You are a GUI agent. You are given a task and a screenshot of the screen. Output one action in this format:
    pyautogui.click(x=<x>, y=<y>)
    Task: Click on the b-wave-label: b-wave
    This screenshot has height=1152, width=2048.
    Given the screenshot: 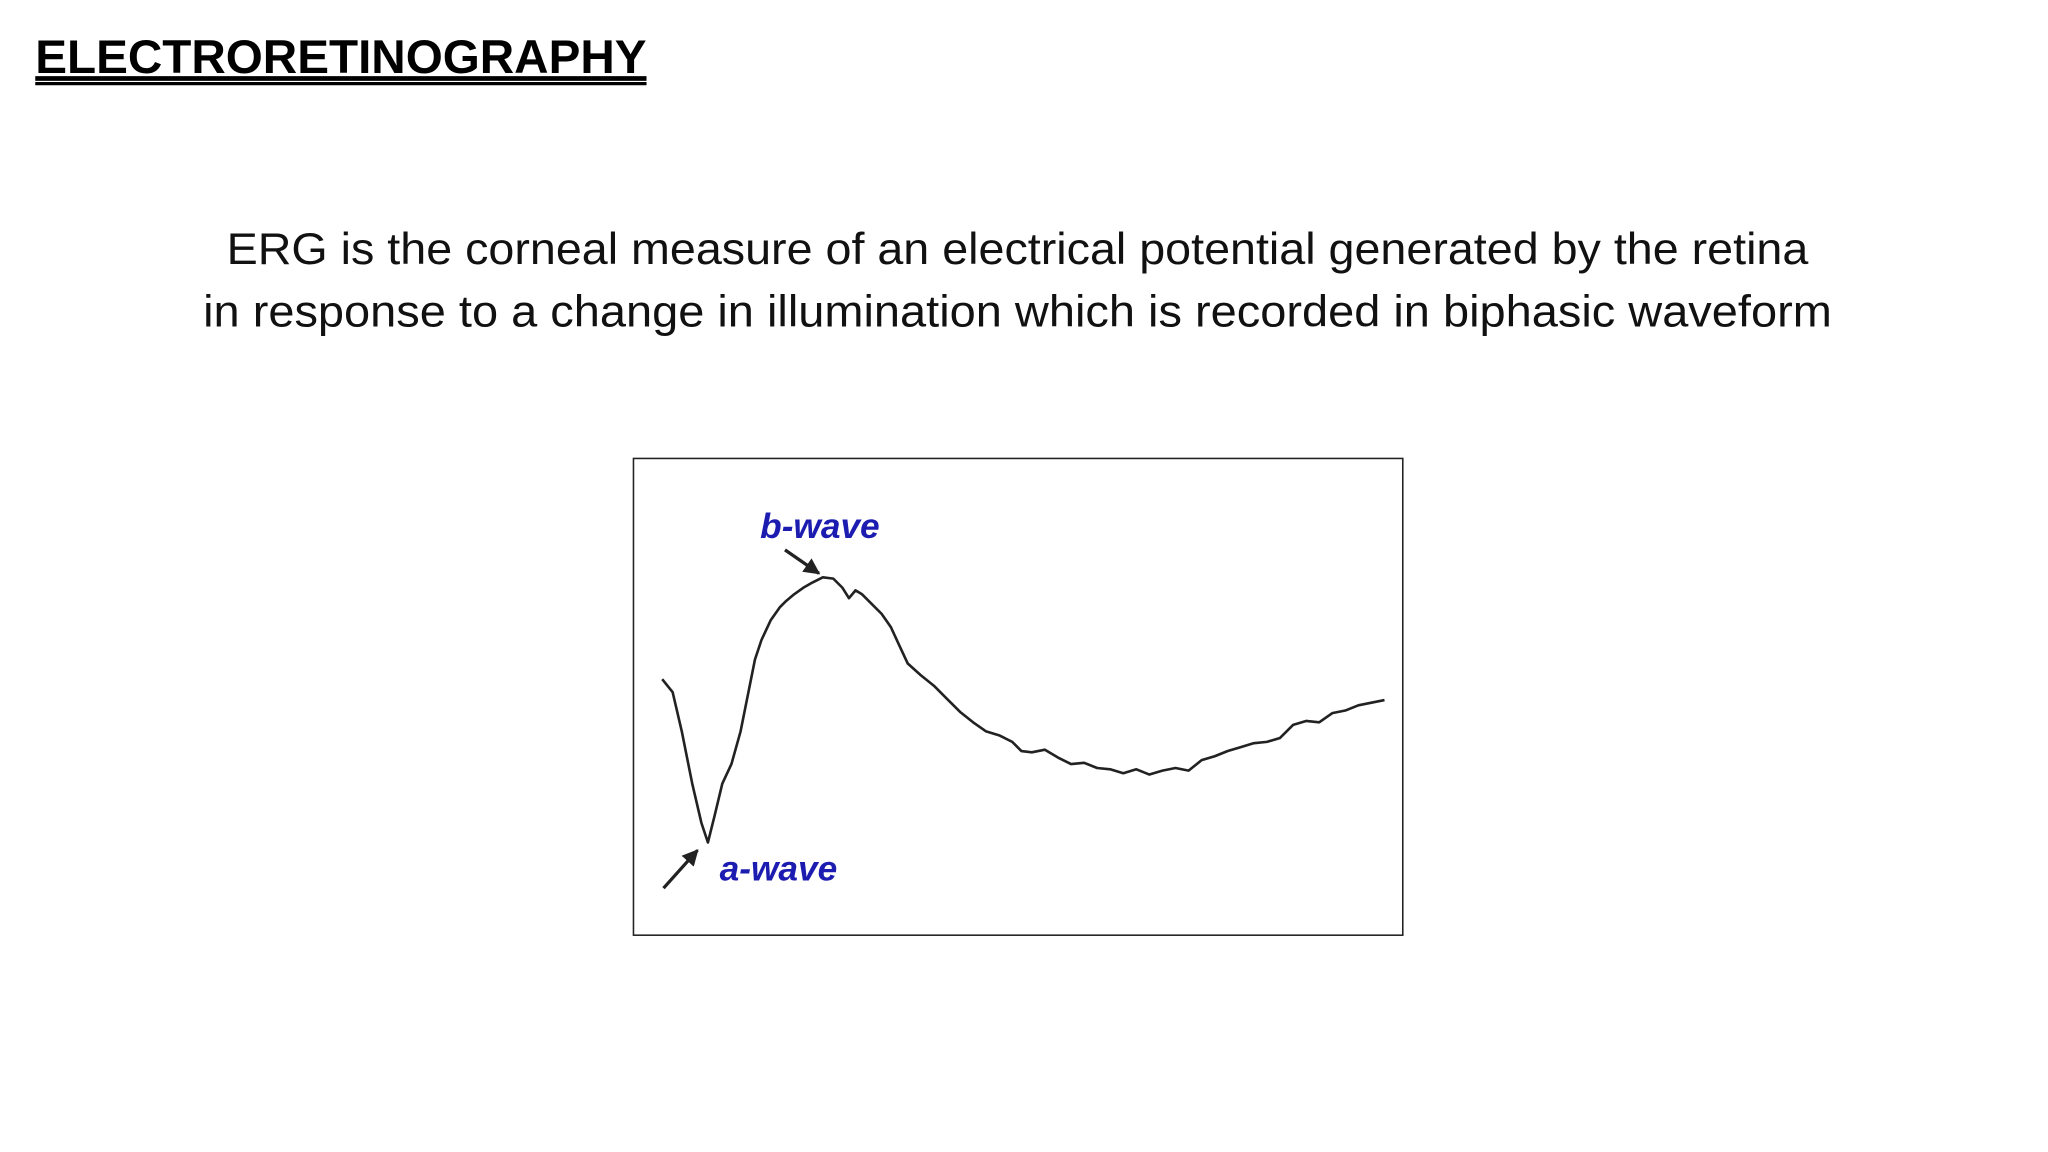 What is the action you would take?
    pyautogui.click(x=820, y=526)
    